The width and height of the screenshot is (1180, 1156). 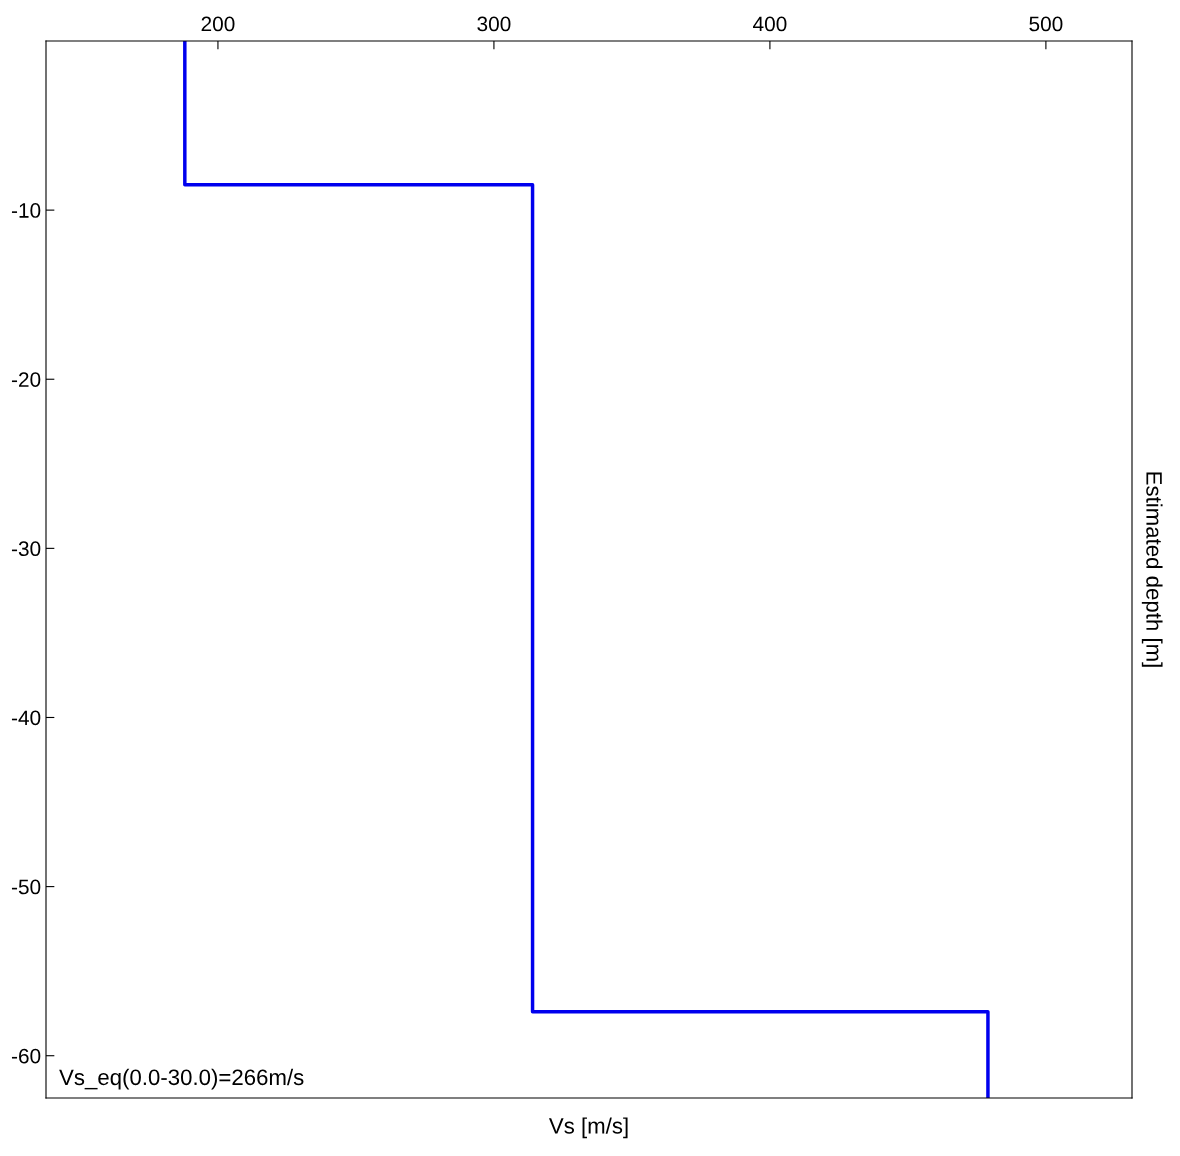 What do you see at coordinates (26, 718) in the screenshot?
I see `y-tick-label: -40` at bounding box center [26, 718].